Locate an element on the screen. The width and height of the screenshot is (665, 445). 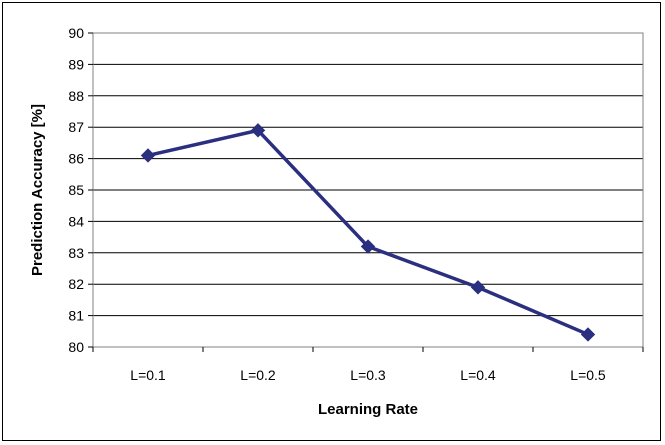
x-tick-label: L=0.4 is located at coordinates (478, 375).